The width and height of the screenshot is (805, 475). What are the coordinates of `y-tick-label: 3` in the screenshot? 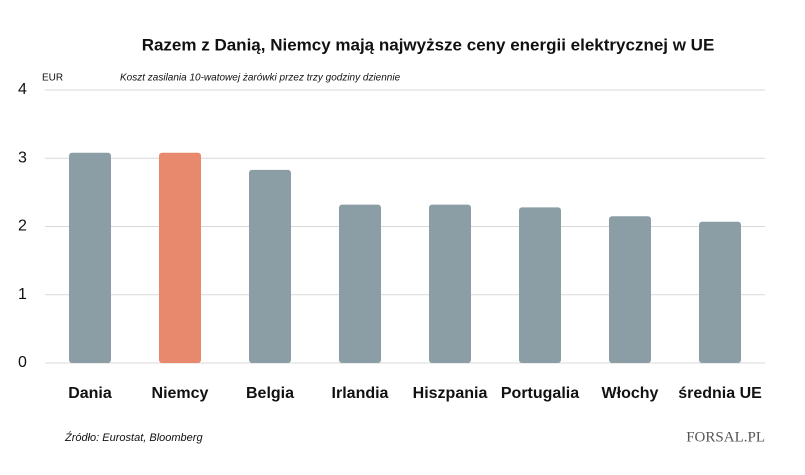 It's located at (22, 157).